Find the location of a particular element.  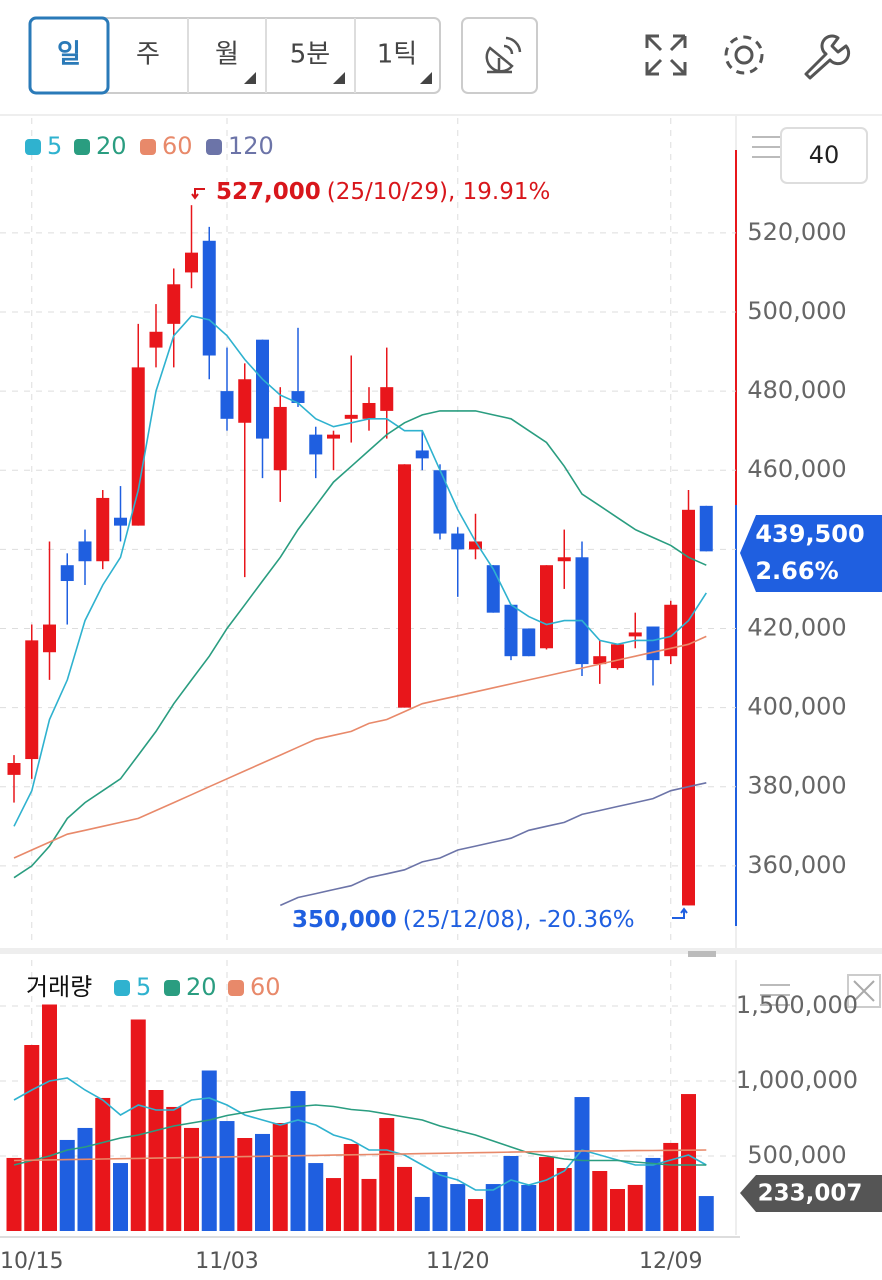

y-tick-label: 520,000 is located at coordinates (796, 232).